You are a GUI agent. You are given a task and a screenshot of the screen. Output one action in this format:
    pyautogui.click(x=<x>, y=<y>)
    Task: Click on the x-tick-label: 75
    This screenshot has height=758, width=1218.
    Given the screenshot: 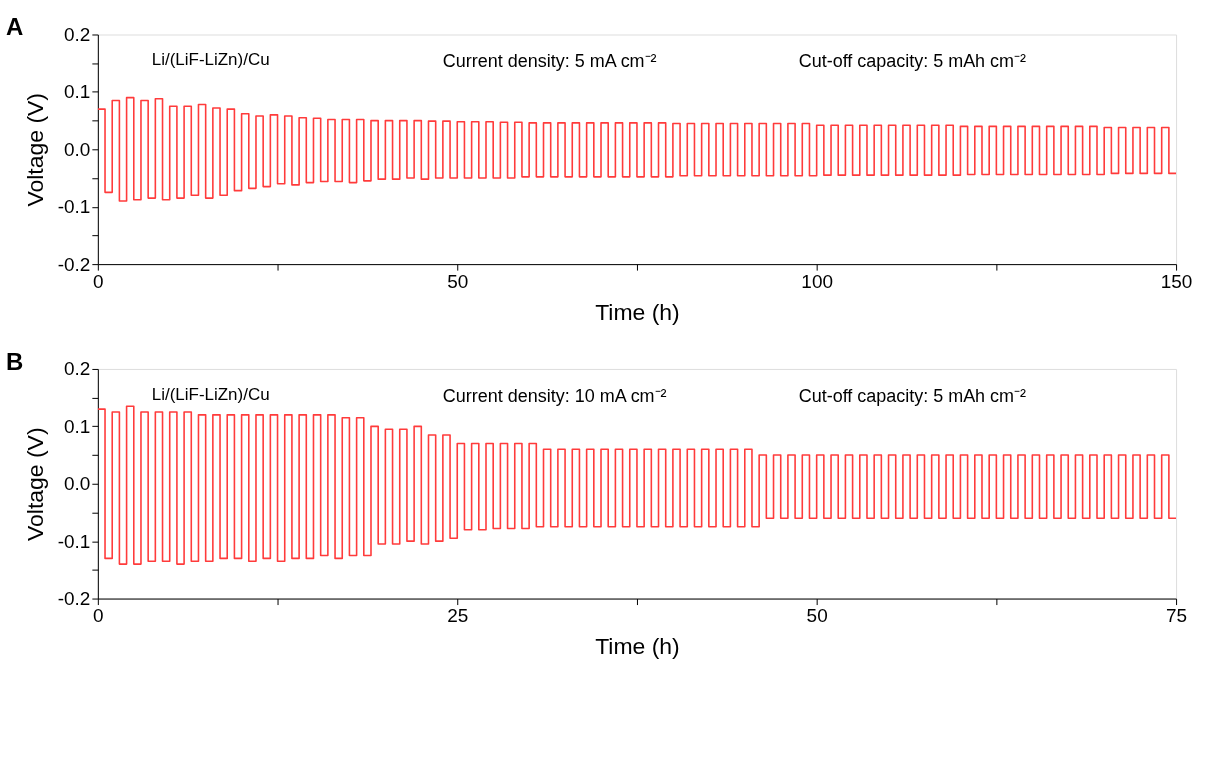 What is the action you would take?
    pyautogui.click(x=1177, y=616)
    